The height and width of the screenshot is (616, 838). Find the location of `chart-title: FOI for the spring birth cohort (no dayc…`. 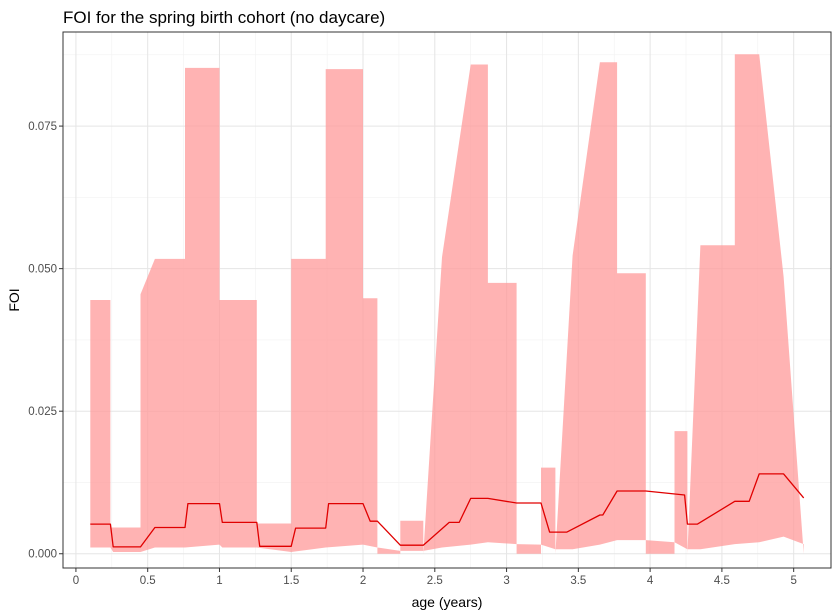

chart-title: FOI for the spring birth cohort (no dayc… is located at coordinates (224, 17).